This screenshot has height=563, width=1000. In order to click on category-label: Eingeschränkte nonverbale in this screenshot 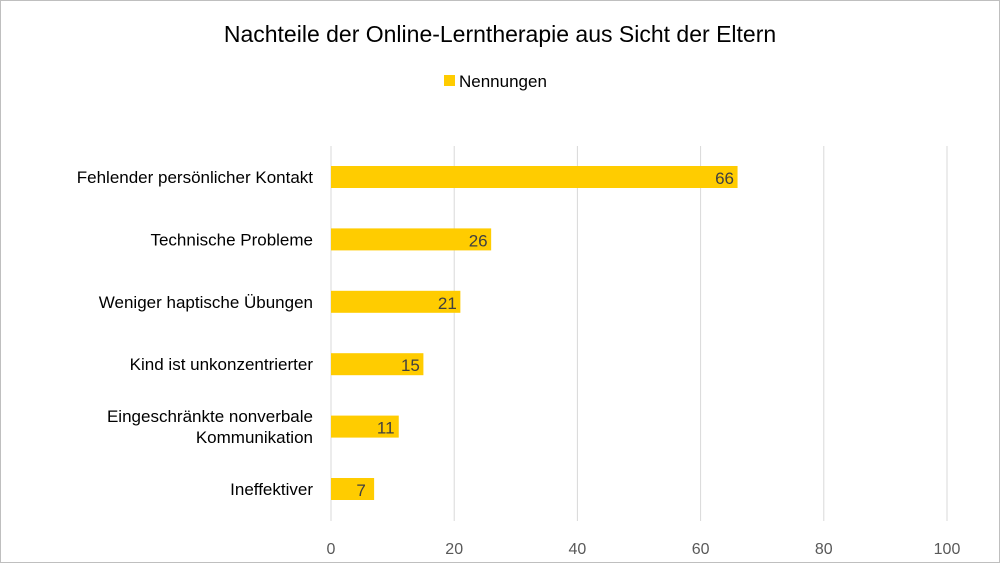, I will do `click(210, 416)`.